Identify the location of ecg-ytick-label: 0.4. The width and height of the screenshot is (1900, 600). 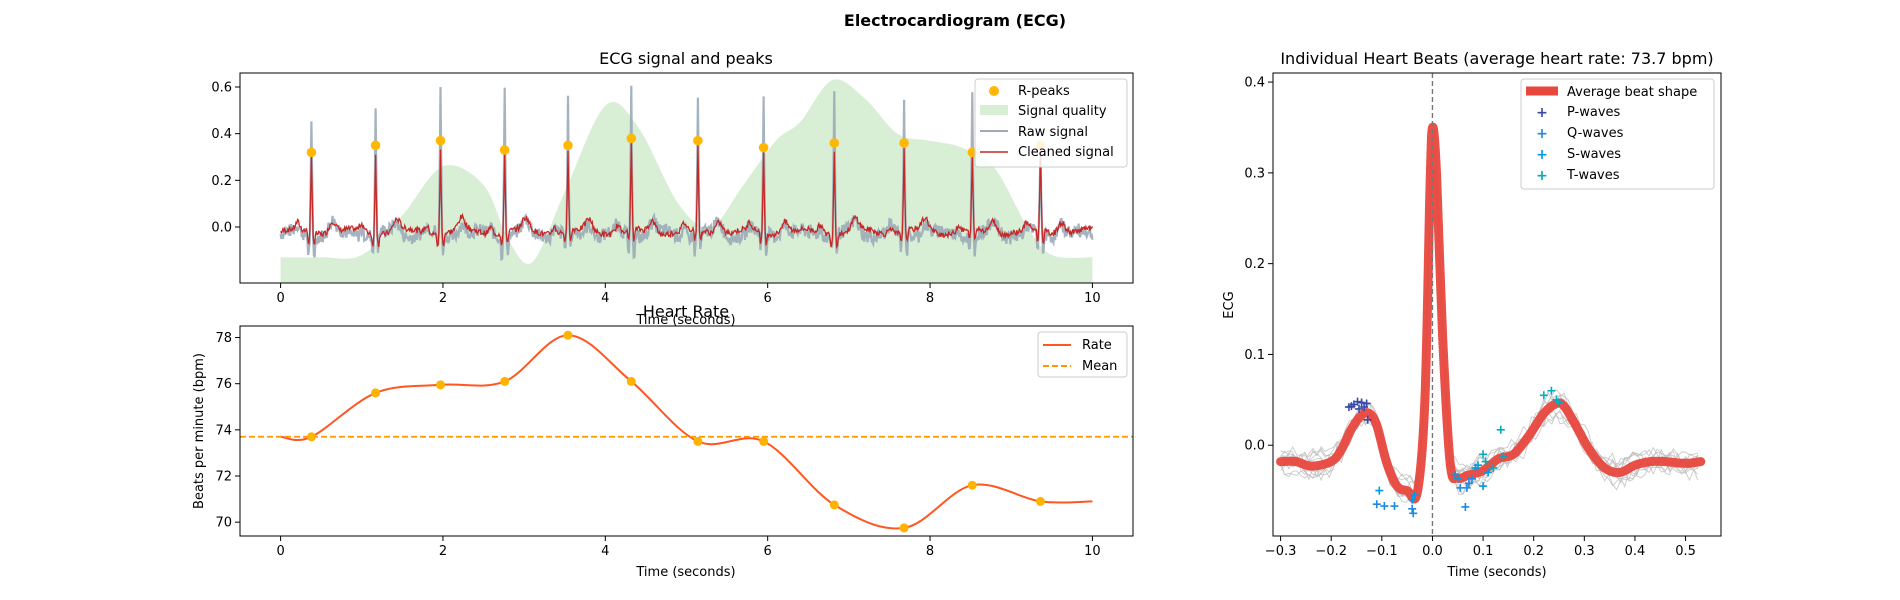
(221, 134).